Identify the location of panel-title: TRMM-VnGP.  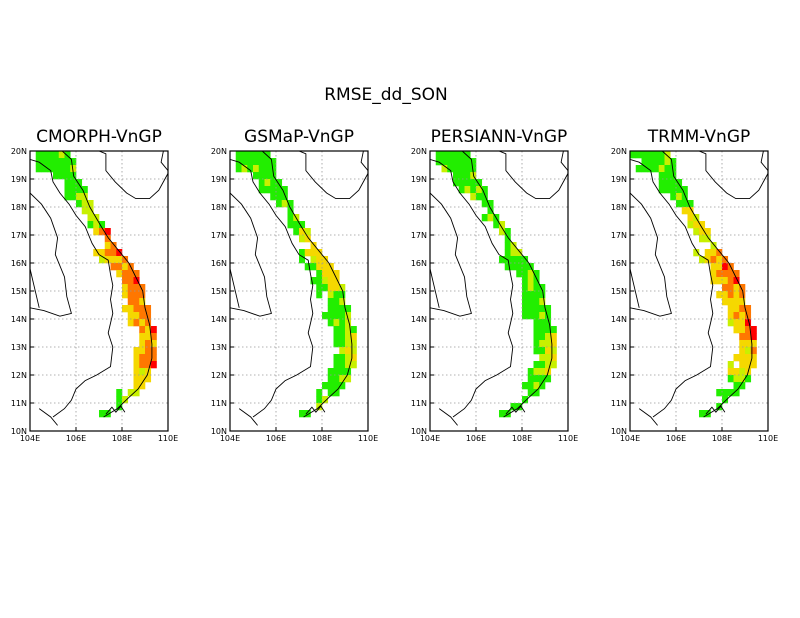
(699, 137).